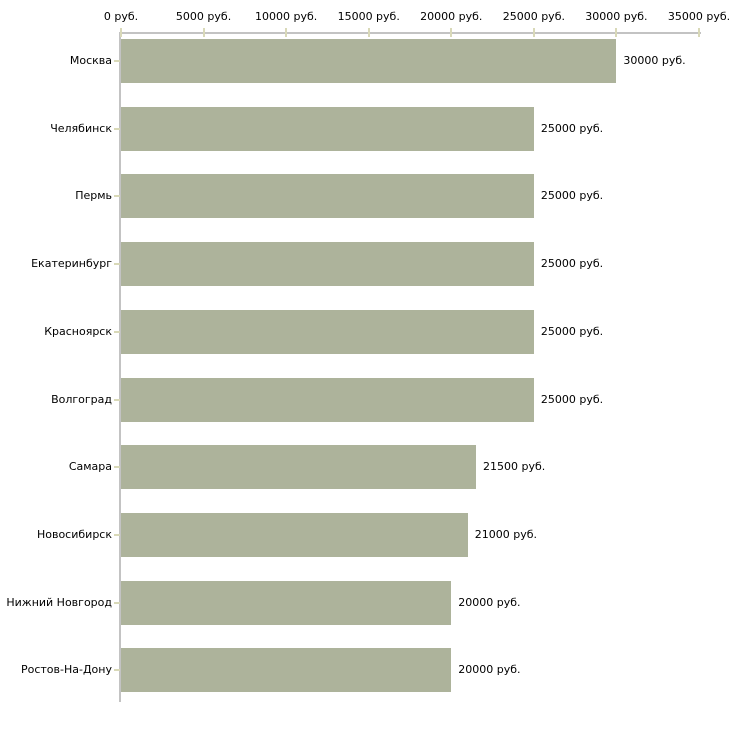  What do you see at coordinates (66, 670) in the screenshot?
I see `category-label: Ростов-На-Дону` at bounding box center [66, 670].